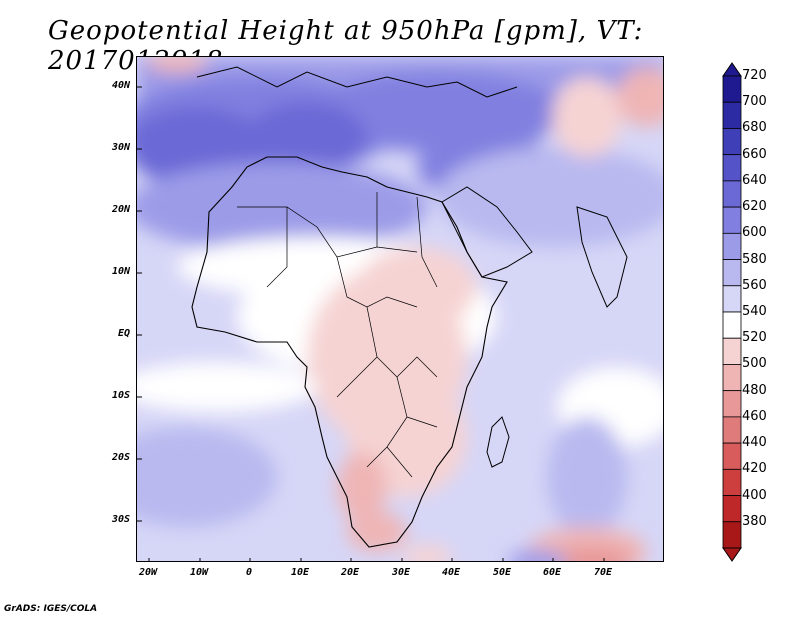  What do you see at coordinates (602, 257) in the screenshot?
I see `india-outline` at bounding box center [602, 257].